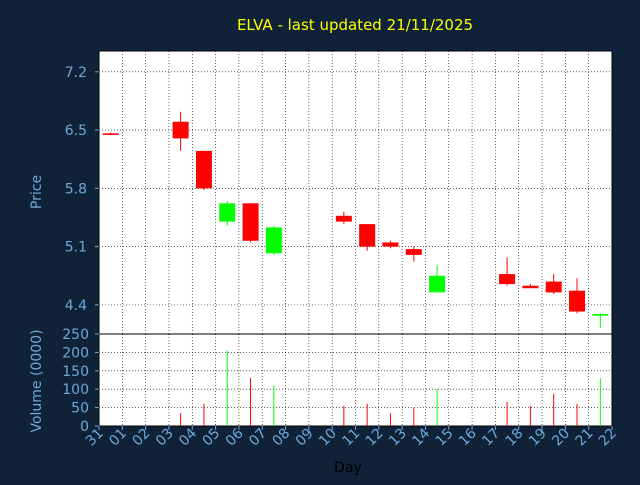 This screenshot has height=485, width=640. What do you see at coordinates (75, 372) in the screenshot?
I see `volume-tick-label: 150` at bounding box center [75, 372].